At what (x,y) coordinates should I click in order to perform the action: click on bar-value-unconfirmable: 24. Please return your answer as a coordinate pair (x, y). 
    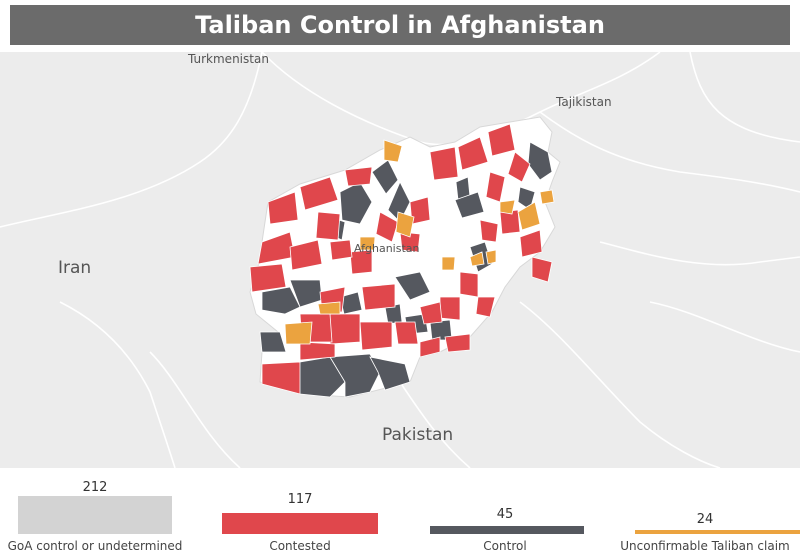
    Looking at the image, I should click on (705, 519).